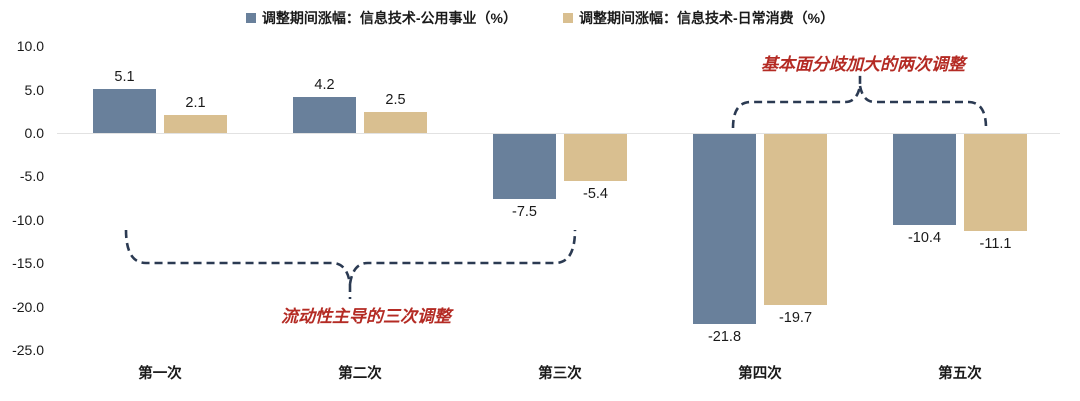  I want to click on value-label: 4.2, so click(324, 85).